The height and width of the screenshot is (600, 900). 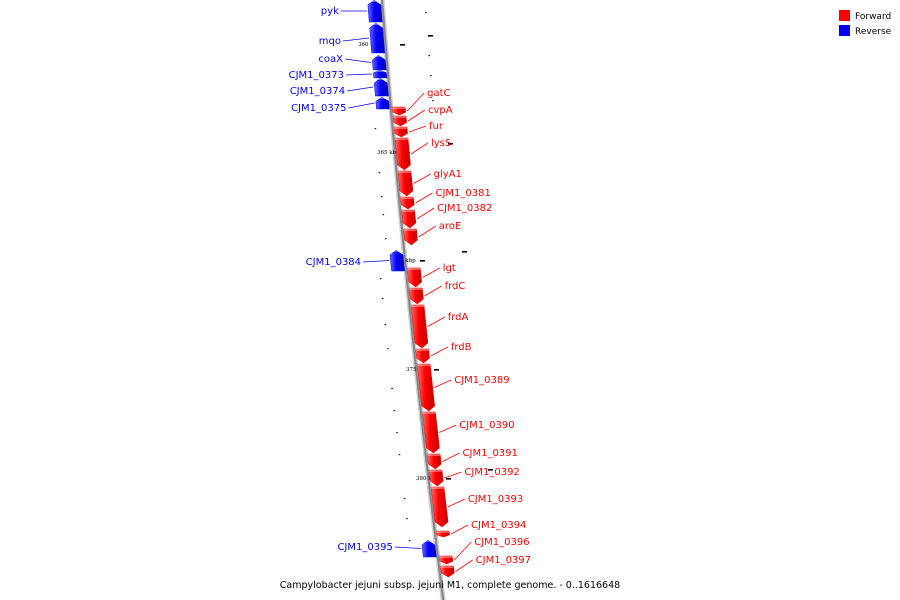 I want to click on gene-label: CJM1_0392, so click(x=491, y=472).